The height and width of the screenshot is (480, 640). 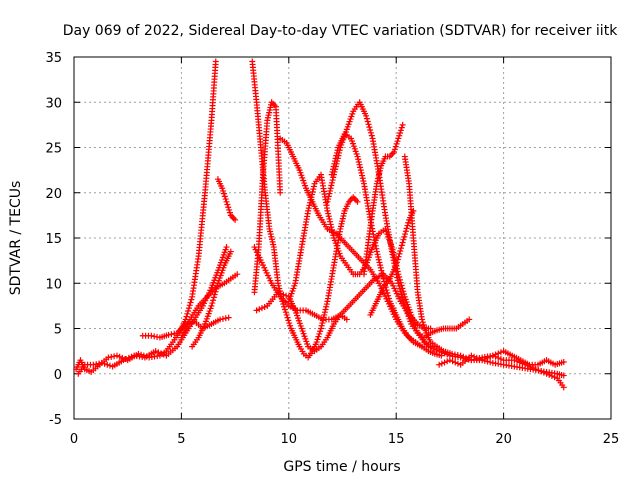 I want to click on y-tick-label: 30, so click(x=53, y=103).